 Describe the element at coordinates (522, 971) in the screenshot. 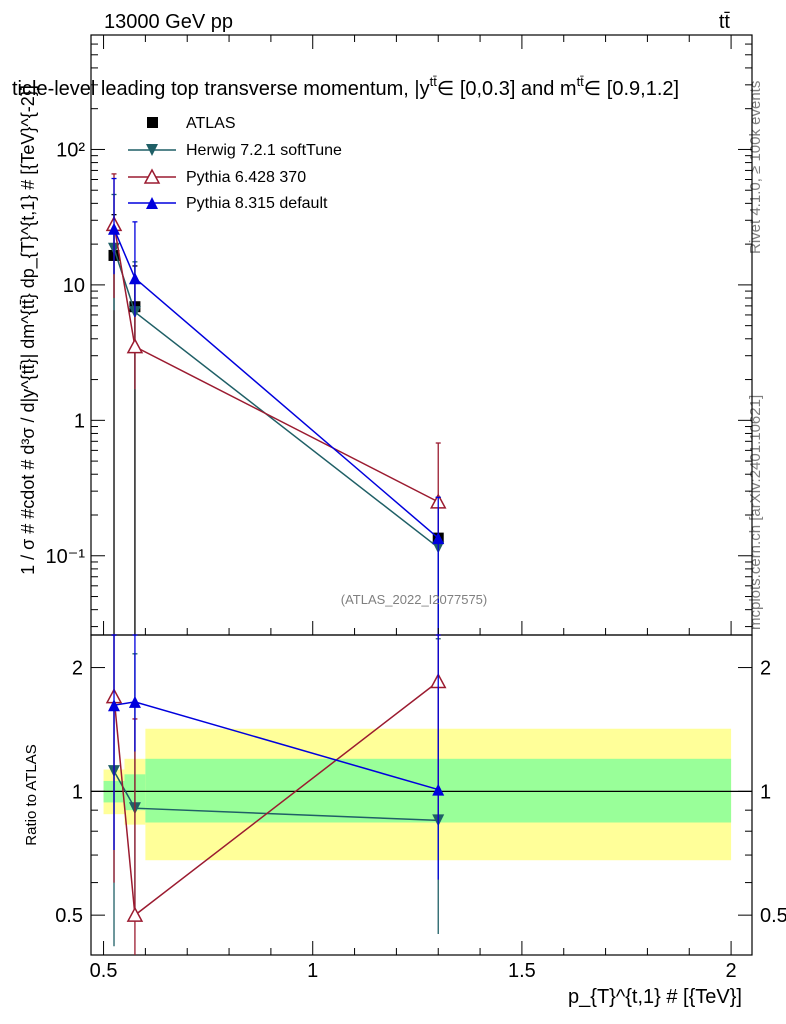

I see `x-tick-label: 1.5` at that location.